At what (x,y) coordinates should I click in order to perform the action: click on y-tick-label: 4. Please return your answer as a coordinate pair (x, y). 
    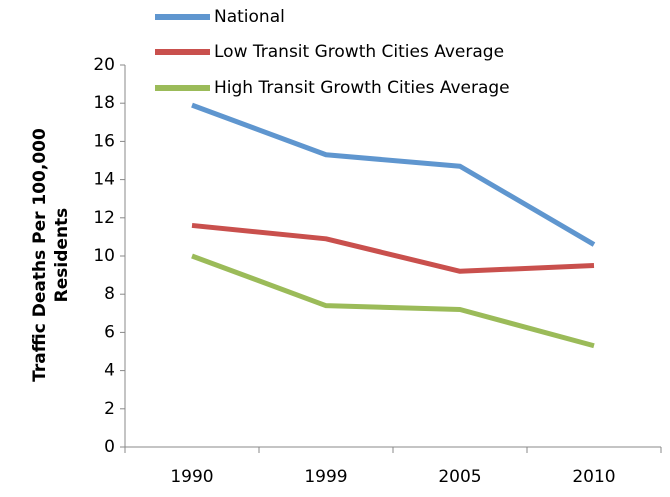
    Looking at the image, I should click on (109, 371).